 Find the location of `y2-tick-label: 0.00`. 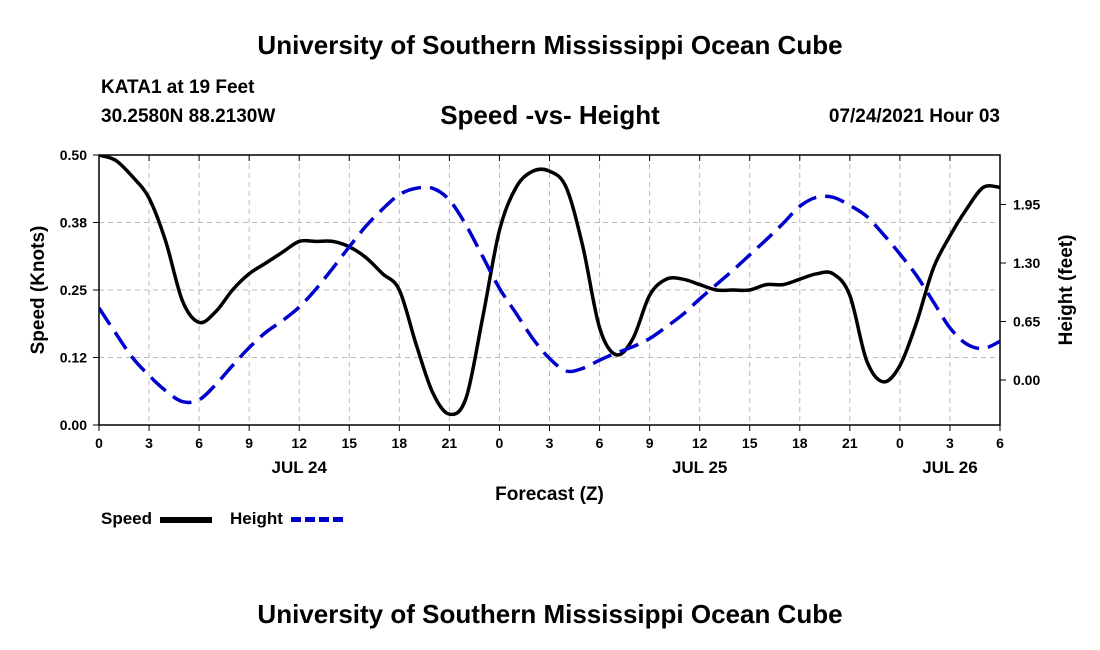

y2-tick-label: 0.00 is located at coordinates (1026, 380).